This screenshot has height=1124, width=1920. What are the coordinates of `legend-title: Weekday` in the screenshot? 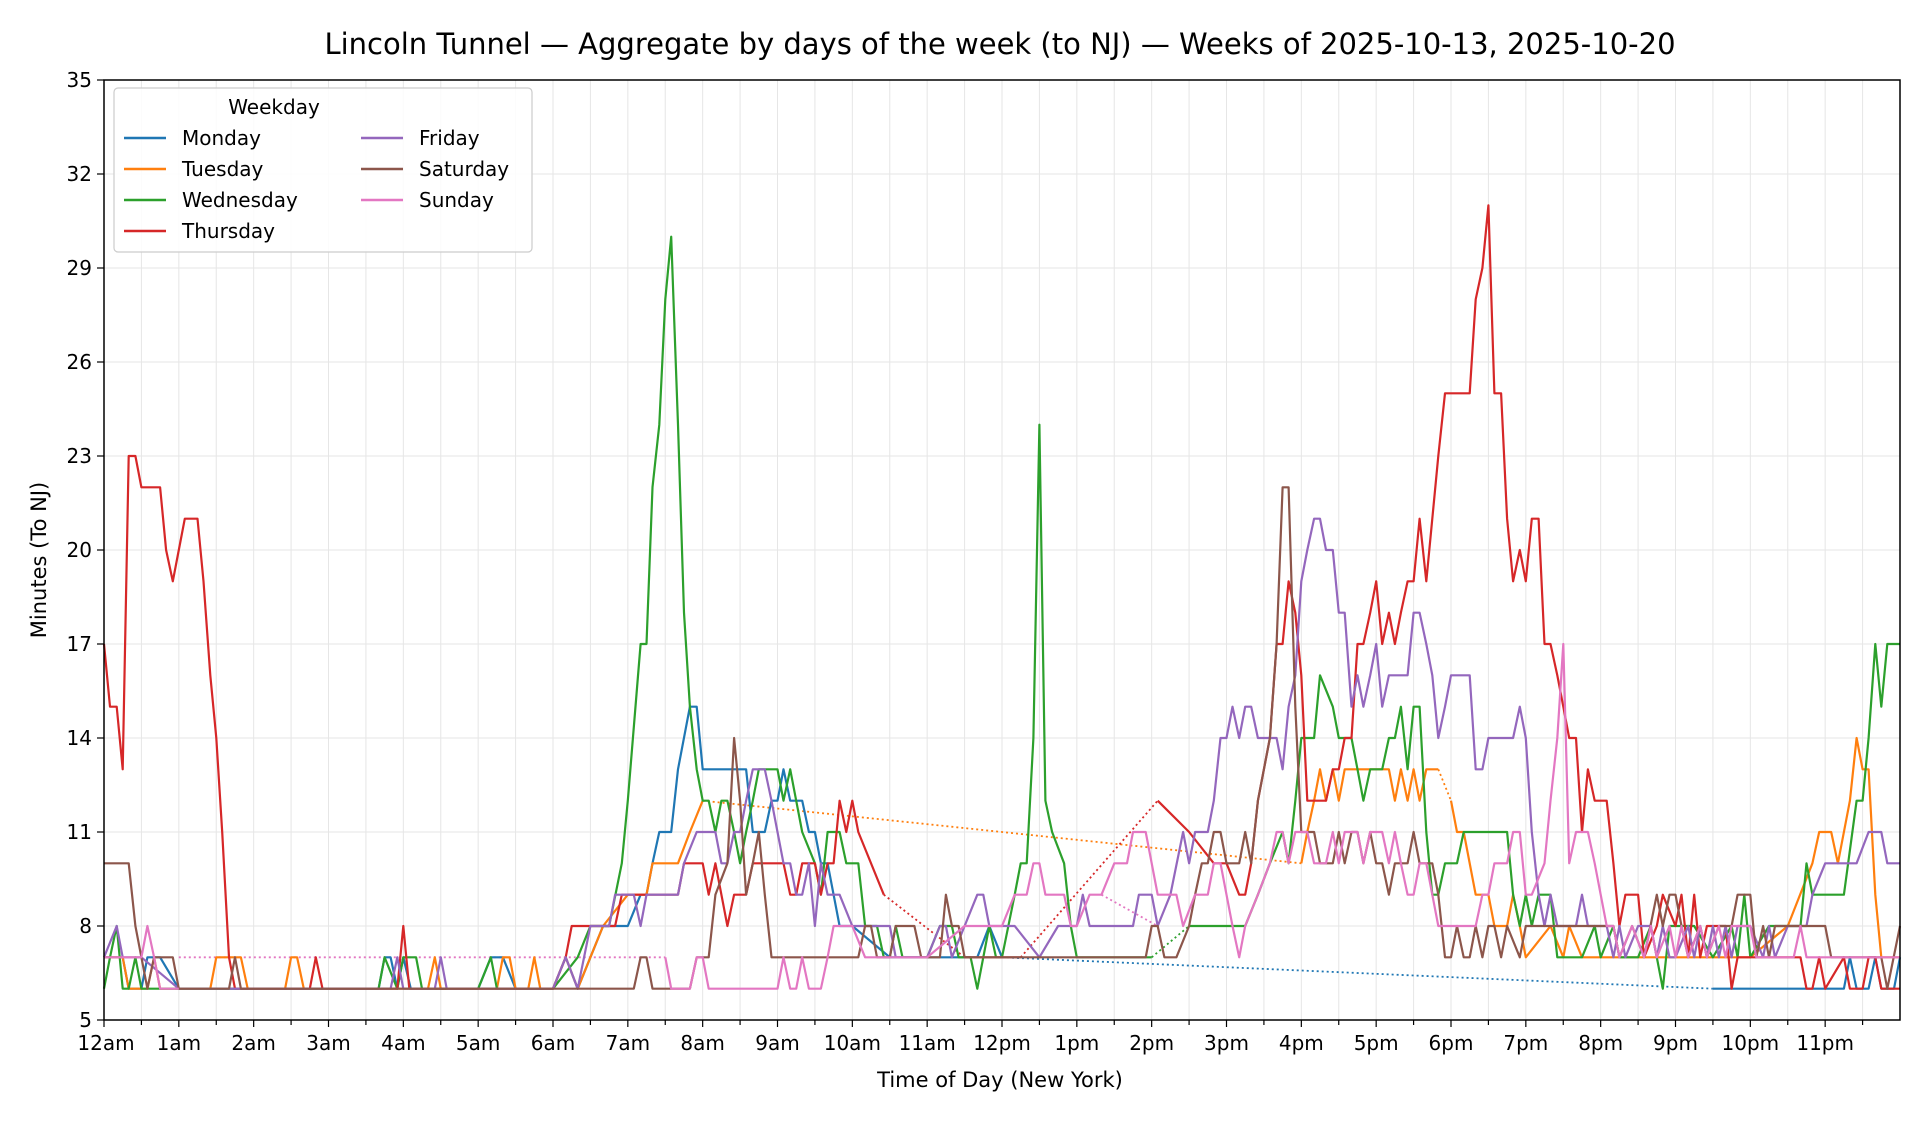 It's located at (274, 107).